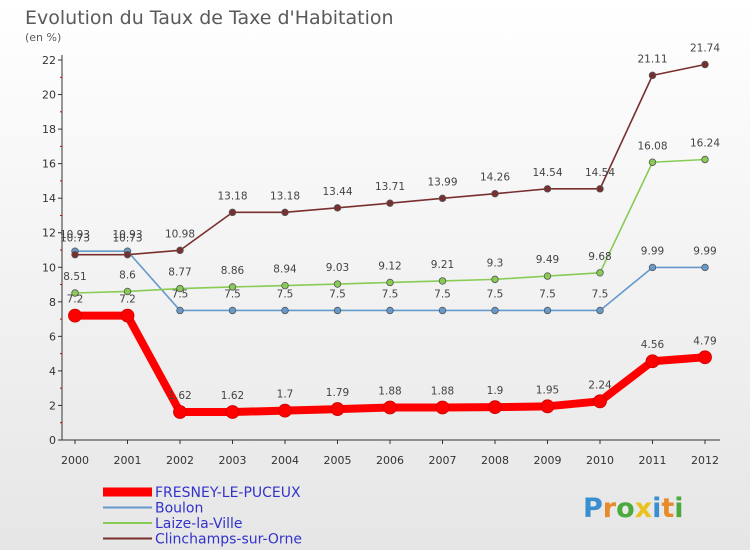 This screenshot has width=750, height=550. Describe the element at coordinates (625, 508) in the screenshot. I see `logo-letter: o` at that location.